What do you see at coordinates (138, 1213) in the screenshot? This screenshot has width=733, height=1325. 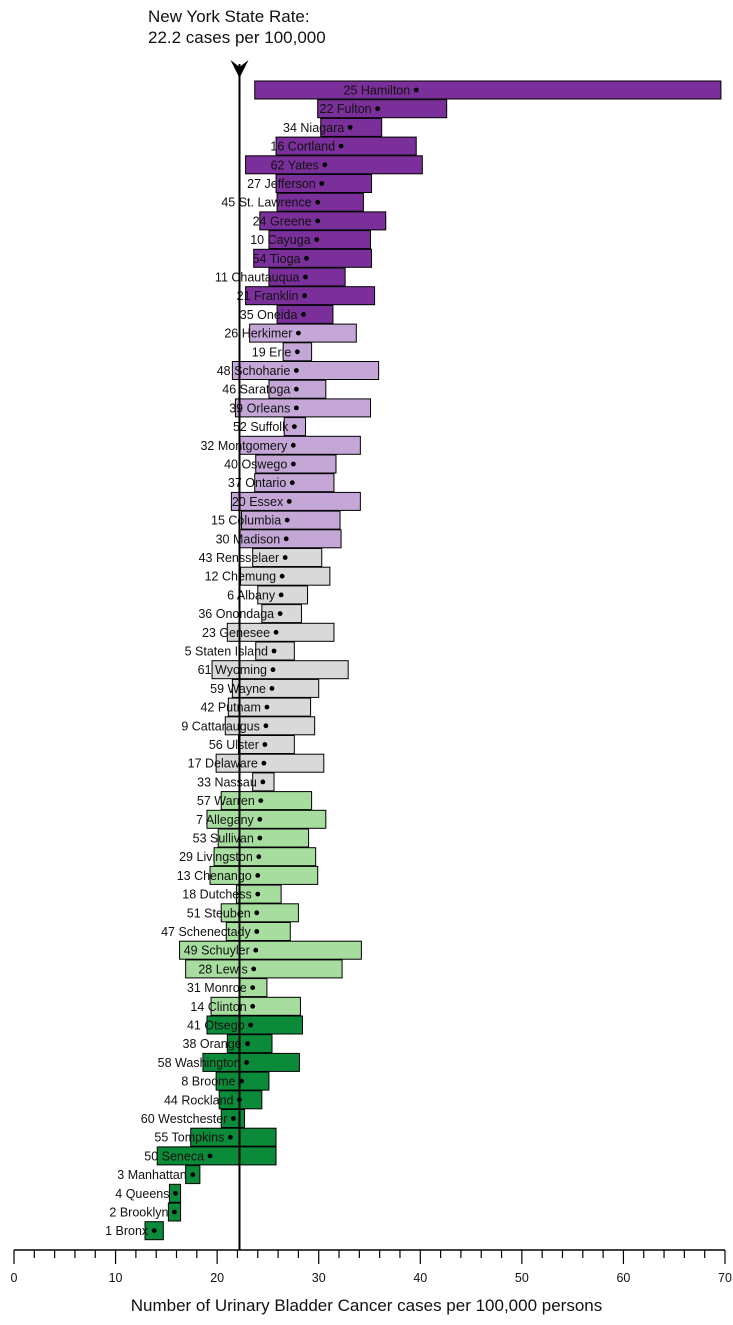 I see `county-label: 2 Brooklyn` at bounding box center [138, 1213].